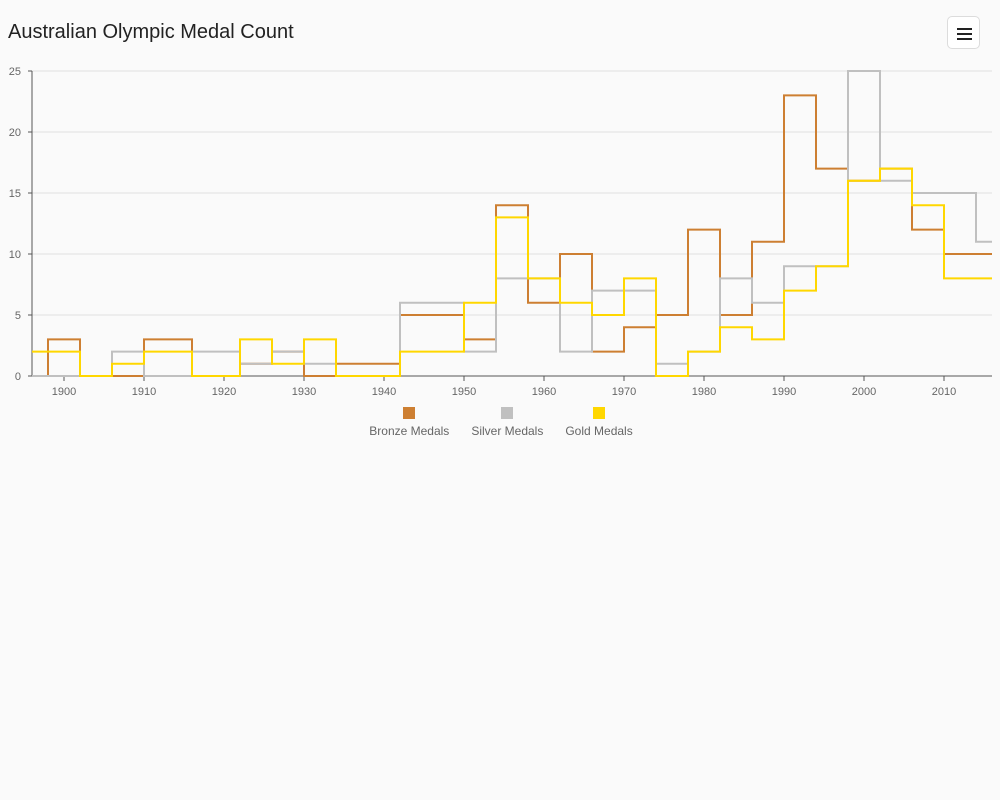 The height and width of the screenshot is (800, 1000). What do you see at coordinates (15, 133) in the screenshot?
I see `y-tick-label: 20` at bounding box center [15, 133].